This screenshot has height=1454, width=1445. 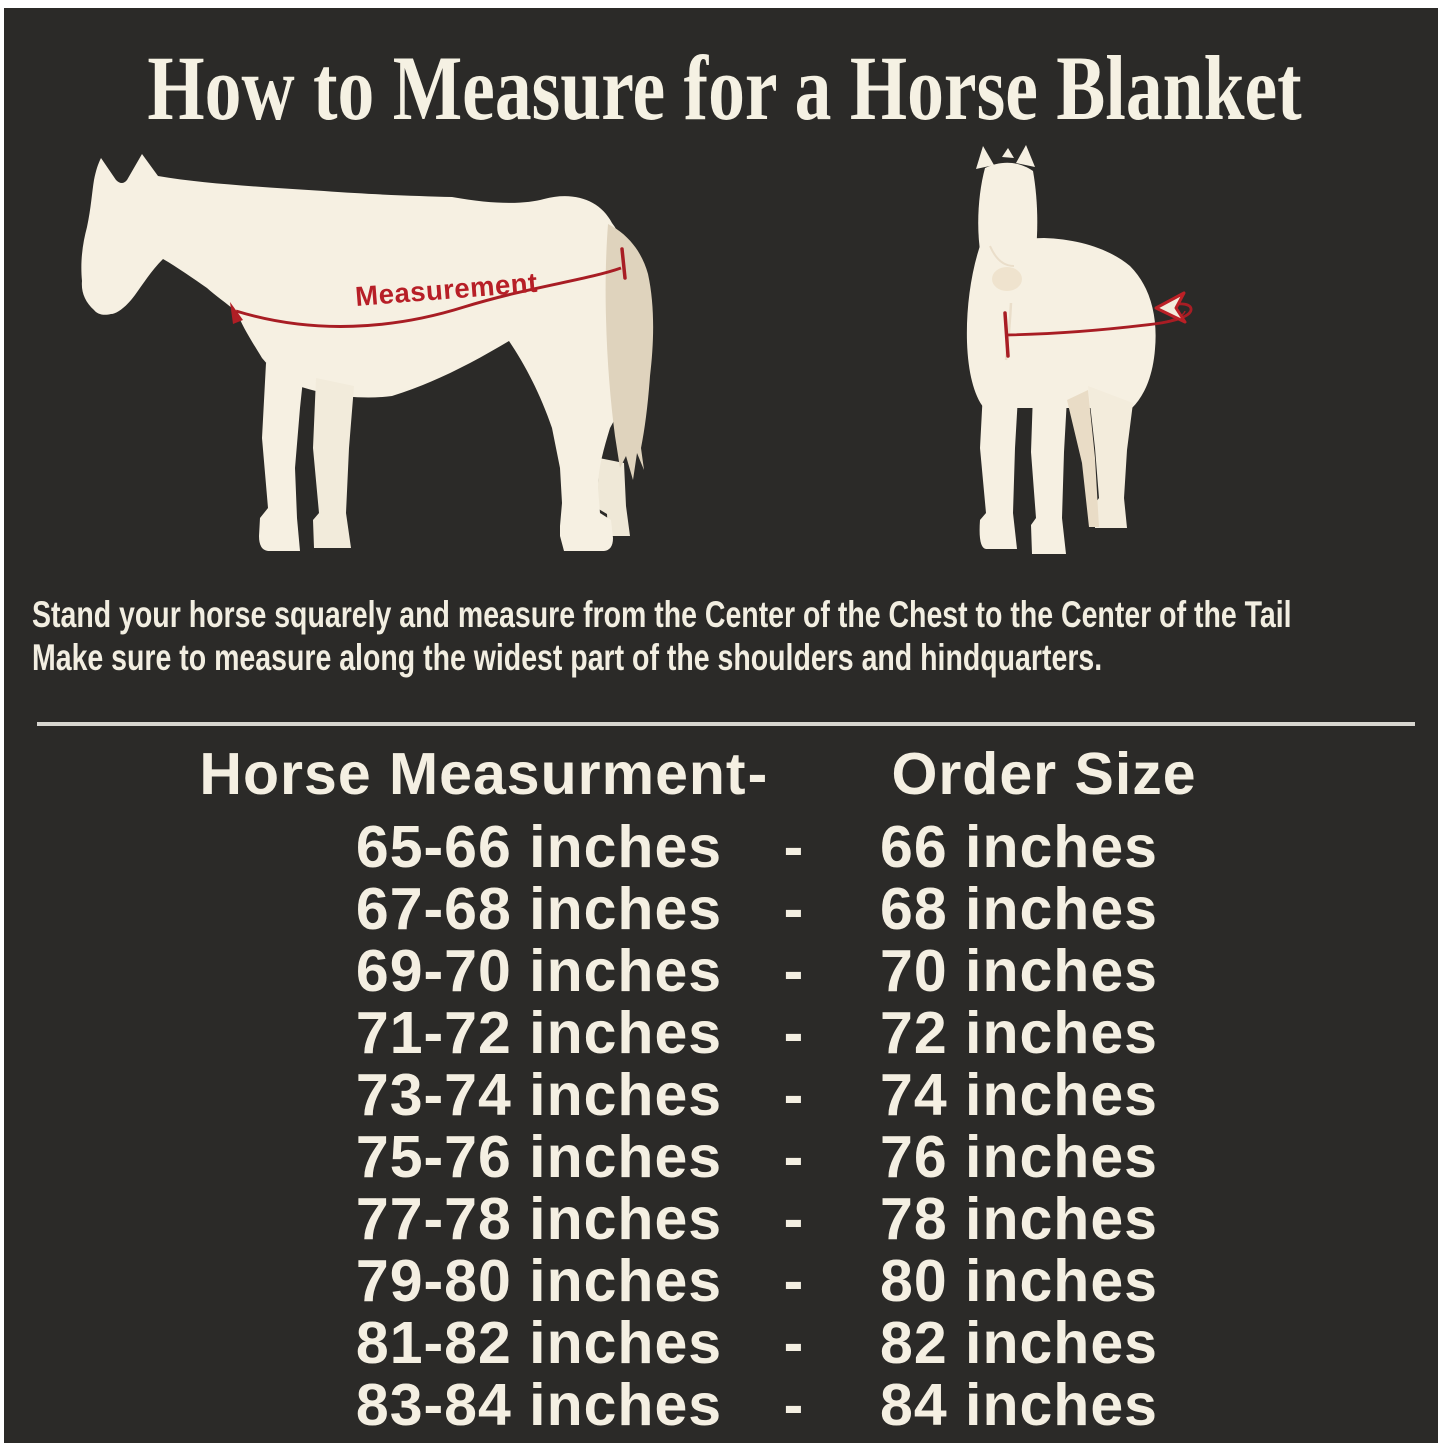 I want to click on table-row: 79-80 inches - 80 inches, so click(x=724, y=1281).